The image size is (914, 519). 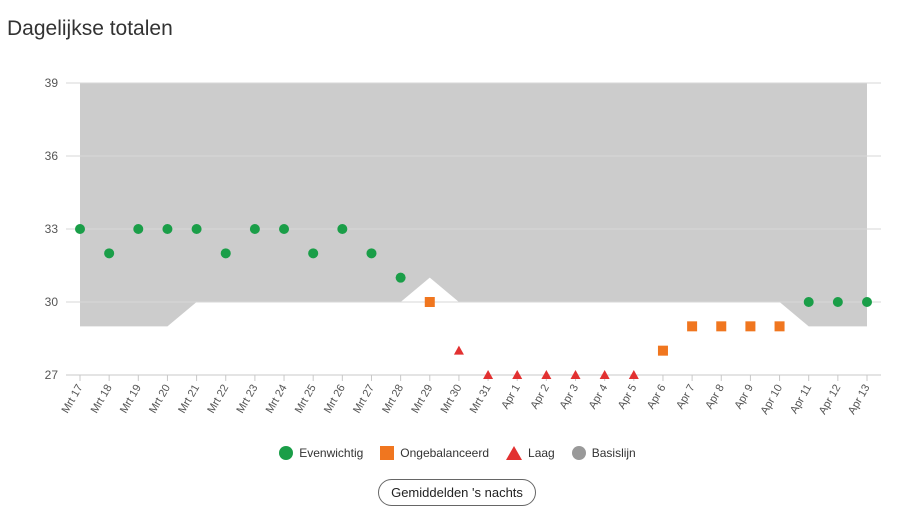 What do you see at coordinates (393, 399) in the screenshot?
I see `x-tick-label-11: Mrt 28` at bounding box center [393, 399].